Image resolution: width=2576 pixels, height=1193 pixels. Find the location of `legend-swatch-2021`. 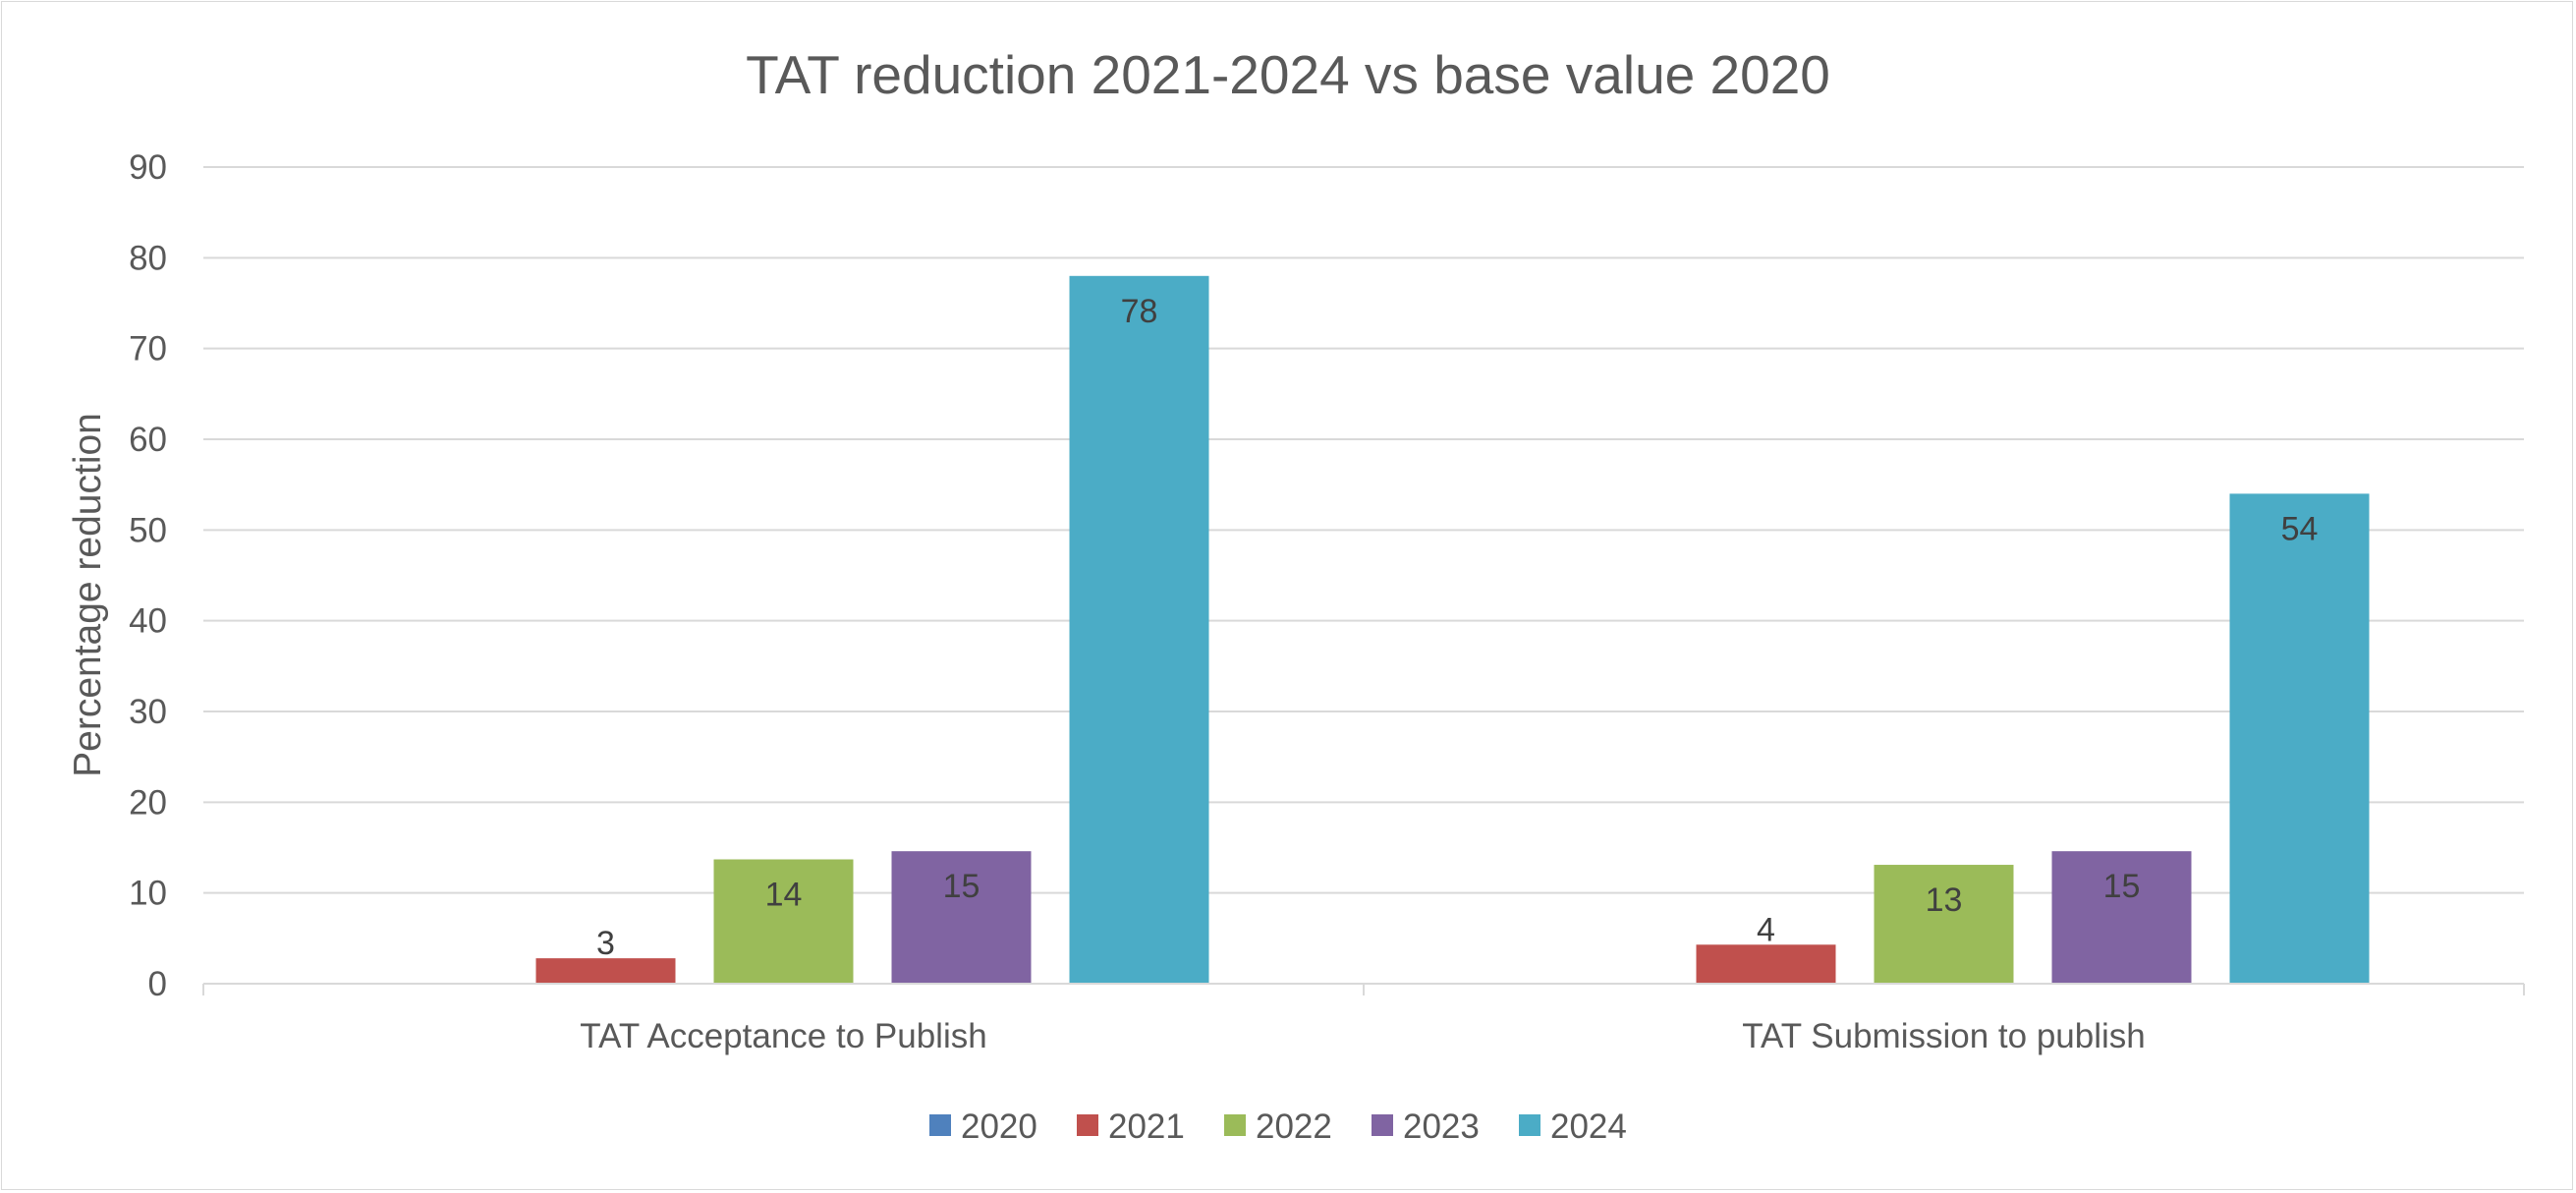

legend-swatch-2021 is located at coordinates (1087, 1125).